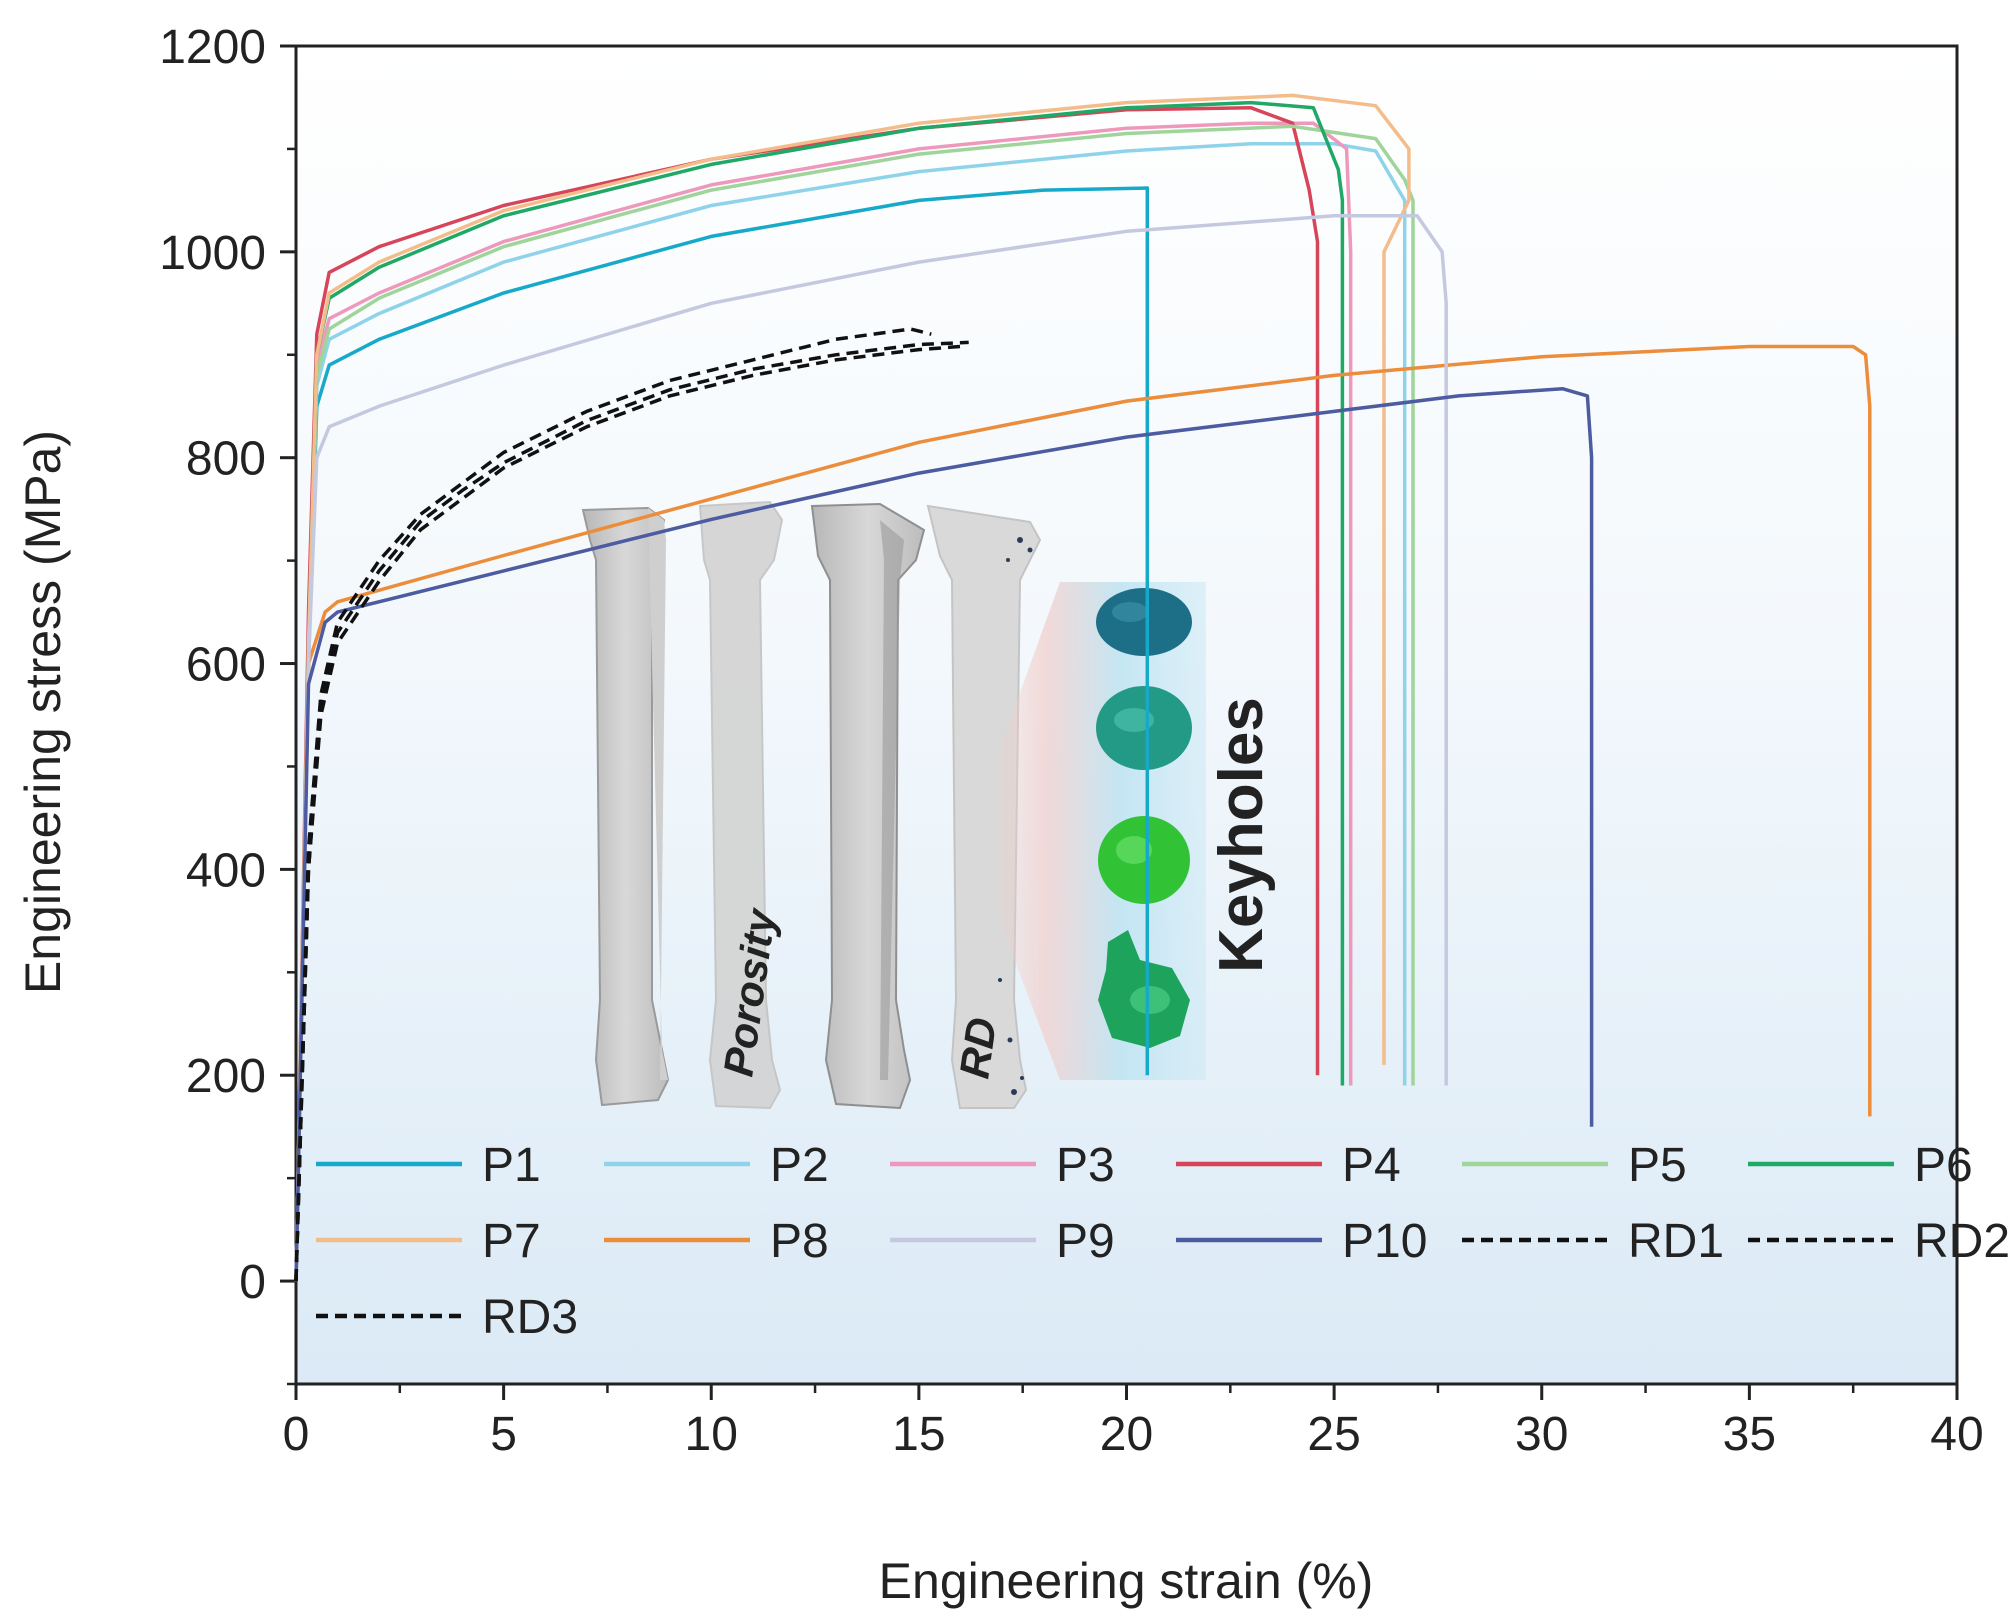 The height and width of the screenshot is (1624, 2016). What do you see at coordinates (799, 1241) in the screenshot?
I see `legend-label: P8` at bounding box center [799, 1241].